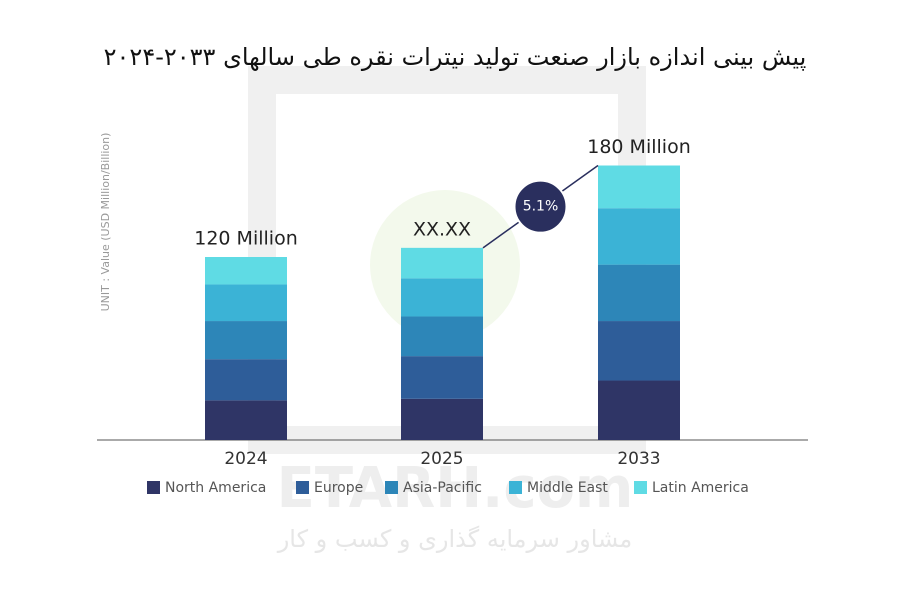 The width and height of the screenshot is (900, 600). I want to click on total-label: 120 Million, so click(245, 239).